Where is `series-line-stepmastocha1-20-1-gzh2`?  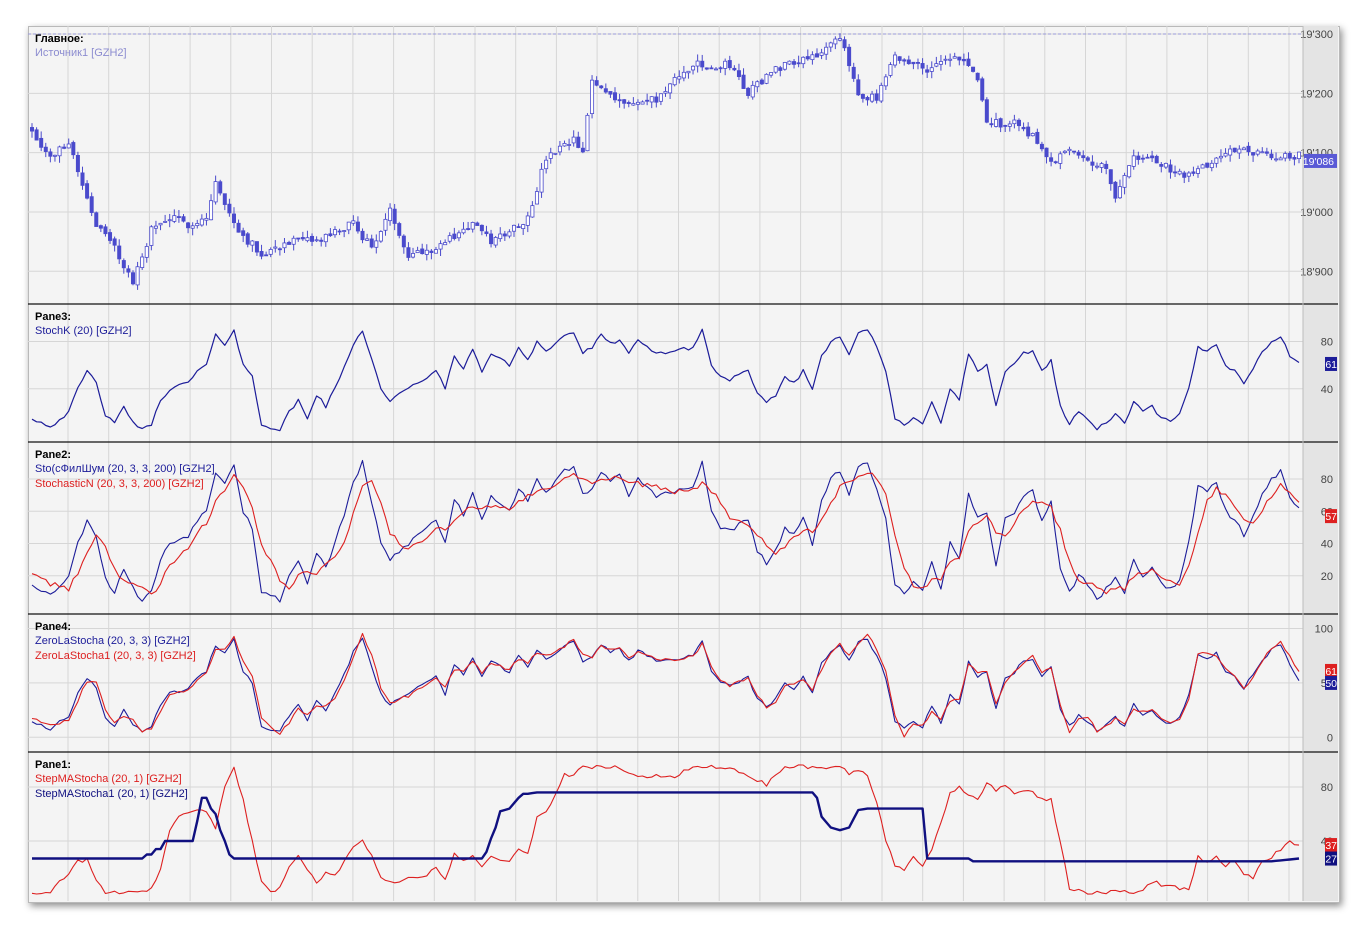
series-line-stepmastocha1-20-1-gzh2 is located at coordinates (666, 827).